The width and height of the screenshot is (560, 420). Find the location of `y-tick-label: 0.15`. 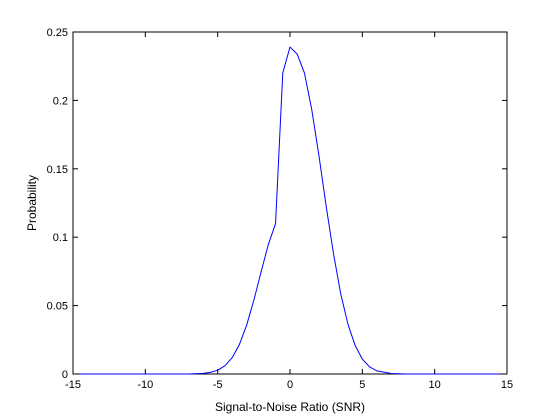

y-tick-label: 0.15 is located at coordinates (57, 170).